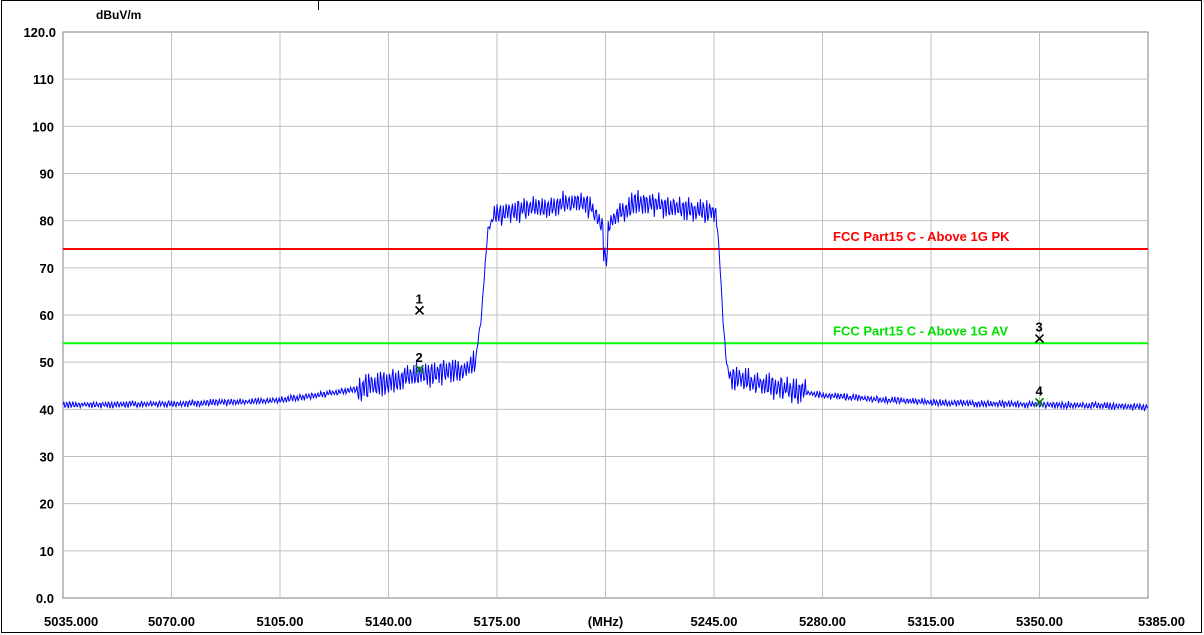 Image resolution: width=1204 pixels, height=635 pixels. What do you see at coordinates (714, 621) in the screenshot?
I see `x-tick-label: 5245.00` at bounding box center [714, 621].